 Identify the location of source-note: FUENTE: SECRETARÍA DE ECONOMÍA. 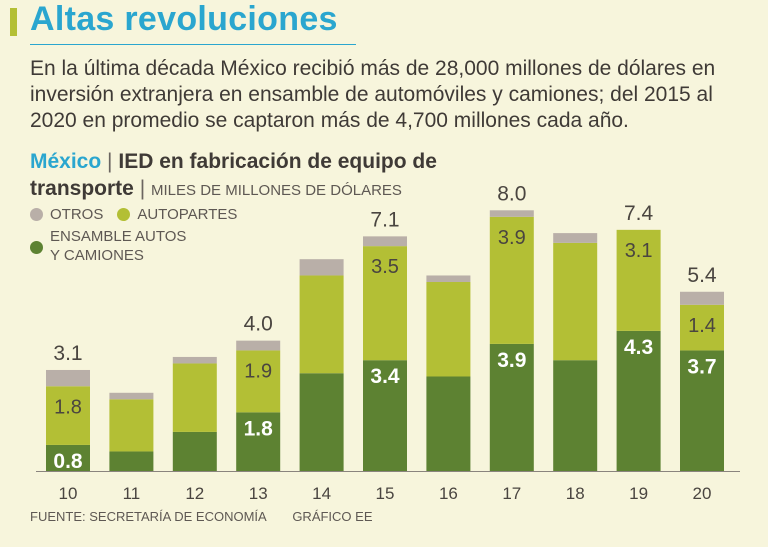
(148, 516).